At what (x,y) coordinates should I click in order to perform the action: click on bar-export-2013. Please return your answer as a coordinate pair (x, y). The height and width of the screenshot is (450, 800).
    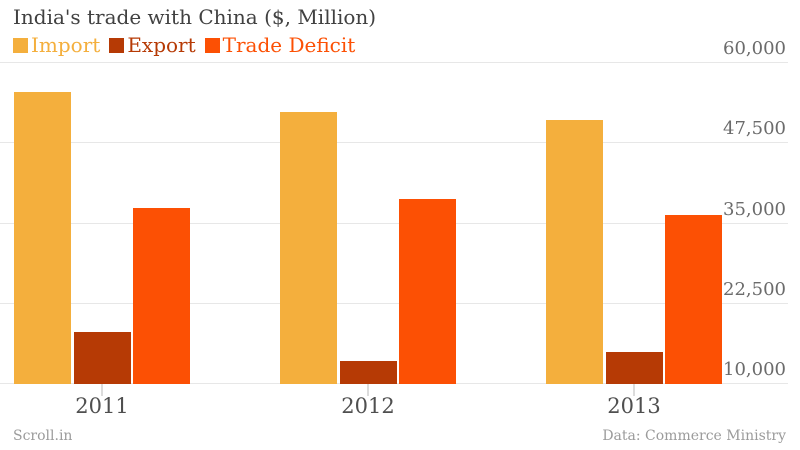
    Looking at the image, I should click on (634, 368).